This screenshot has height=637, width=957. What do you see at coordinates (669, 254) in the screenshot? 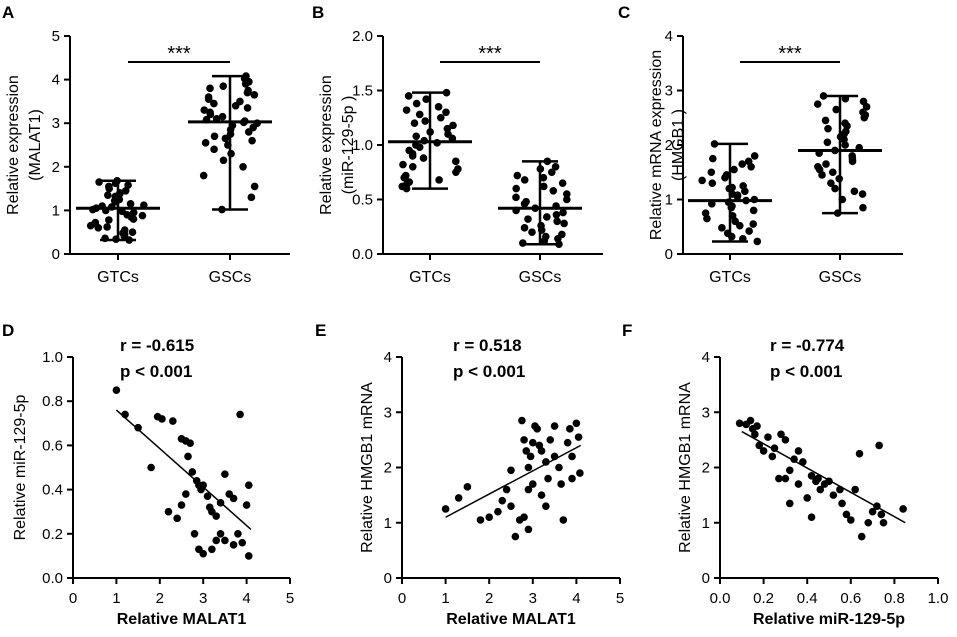
I see `y-tick-label: 0` at bounding box center [669, 254].